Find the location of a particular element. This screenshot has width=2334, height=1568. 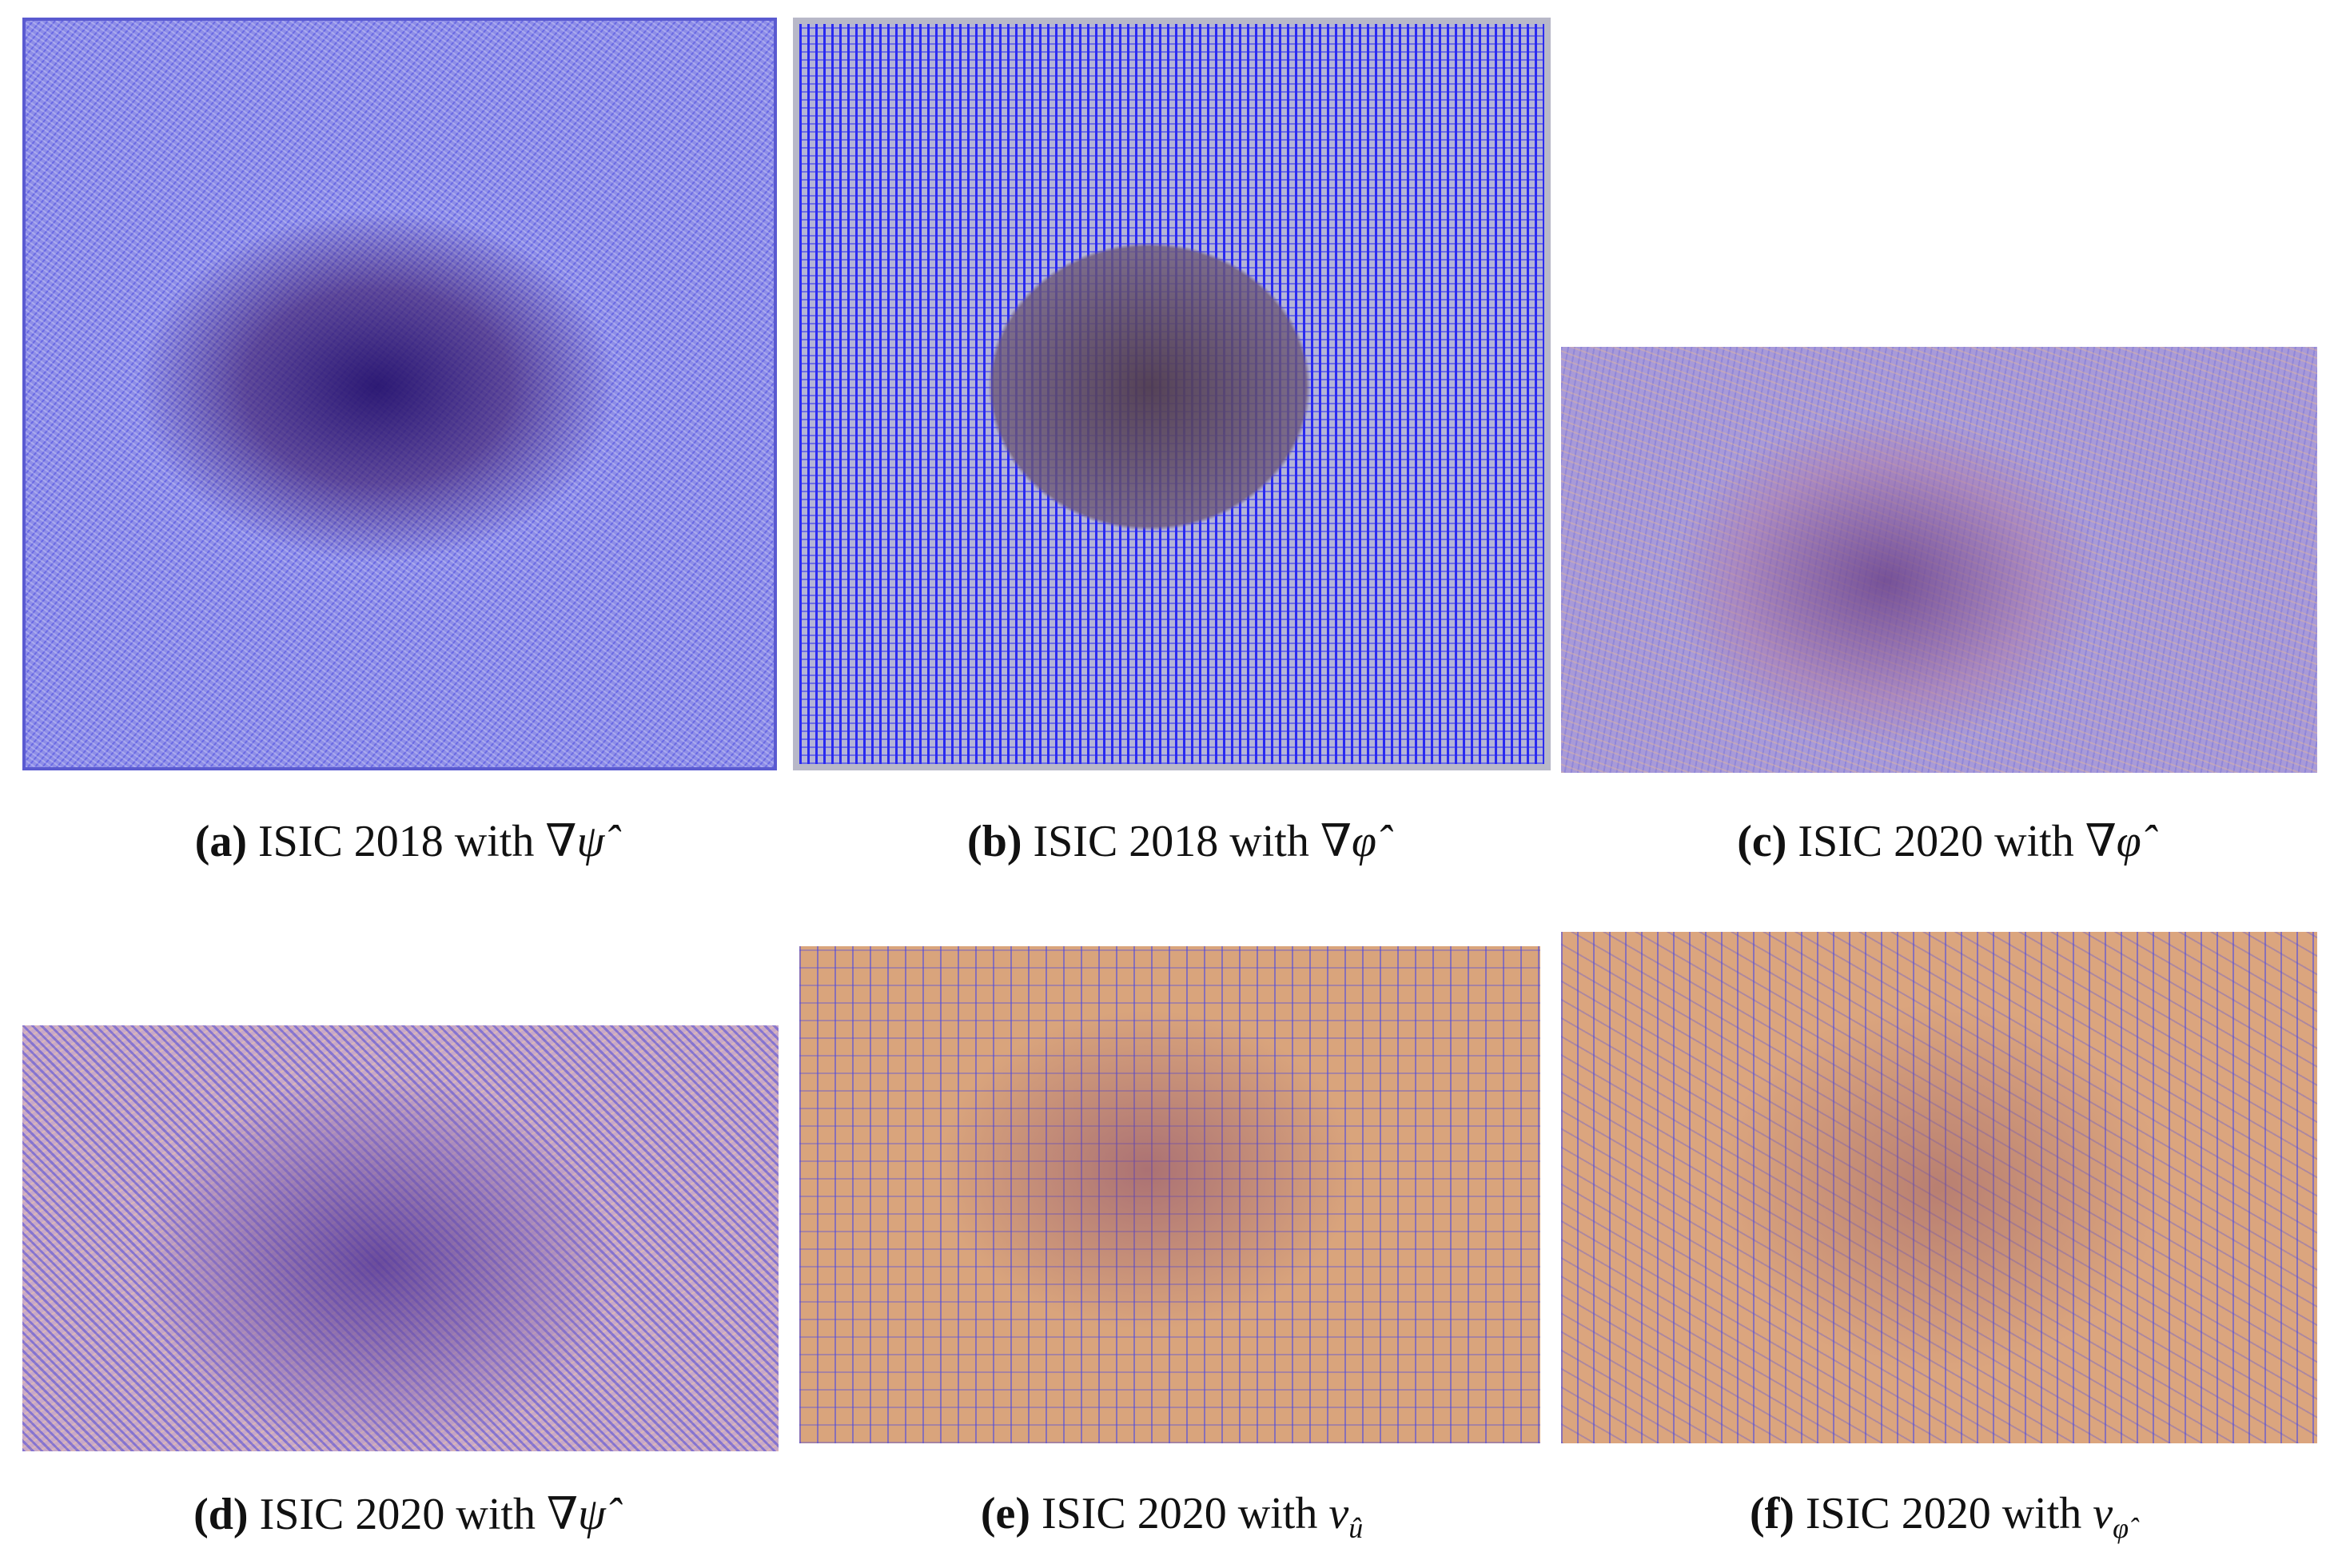

caption: (e) ISIC 2020 with vû is located at coordinates (1171, 1516).